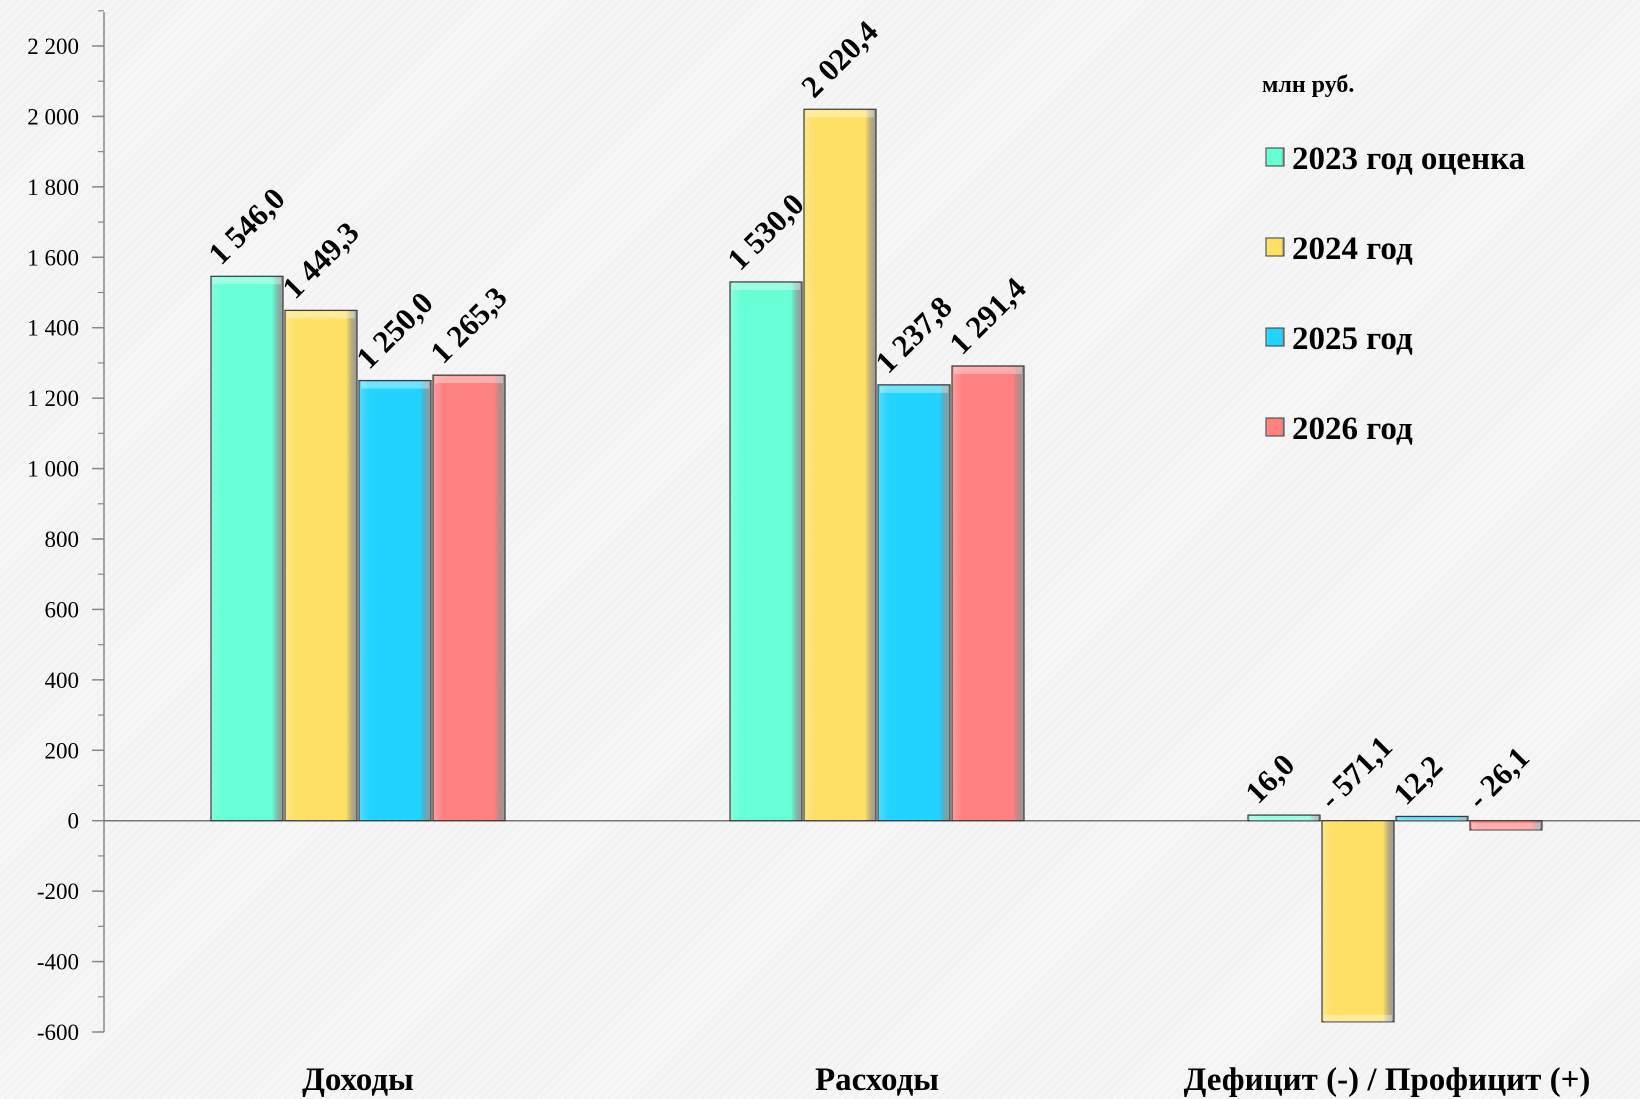 This screenshot has height=1099, width=1640. What do you see at coordinates (839, 59) in the screenshot?
I see `data-label: 2 020,4` at bounding box center [839, 59].